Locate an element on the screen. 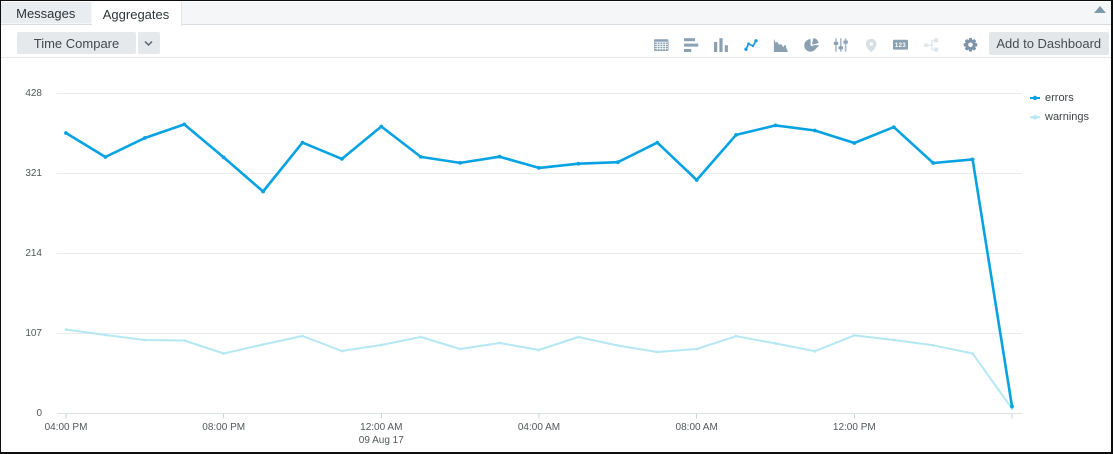 The height and width of the screenshot is (454, 1113). svg-text: 123 is located at coordinates (900, 46).